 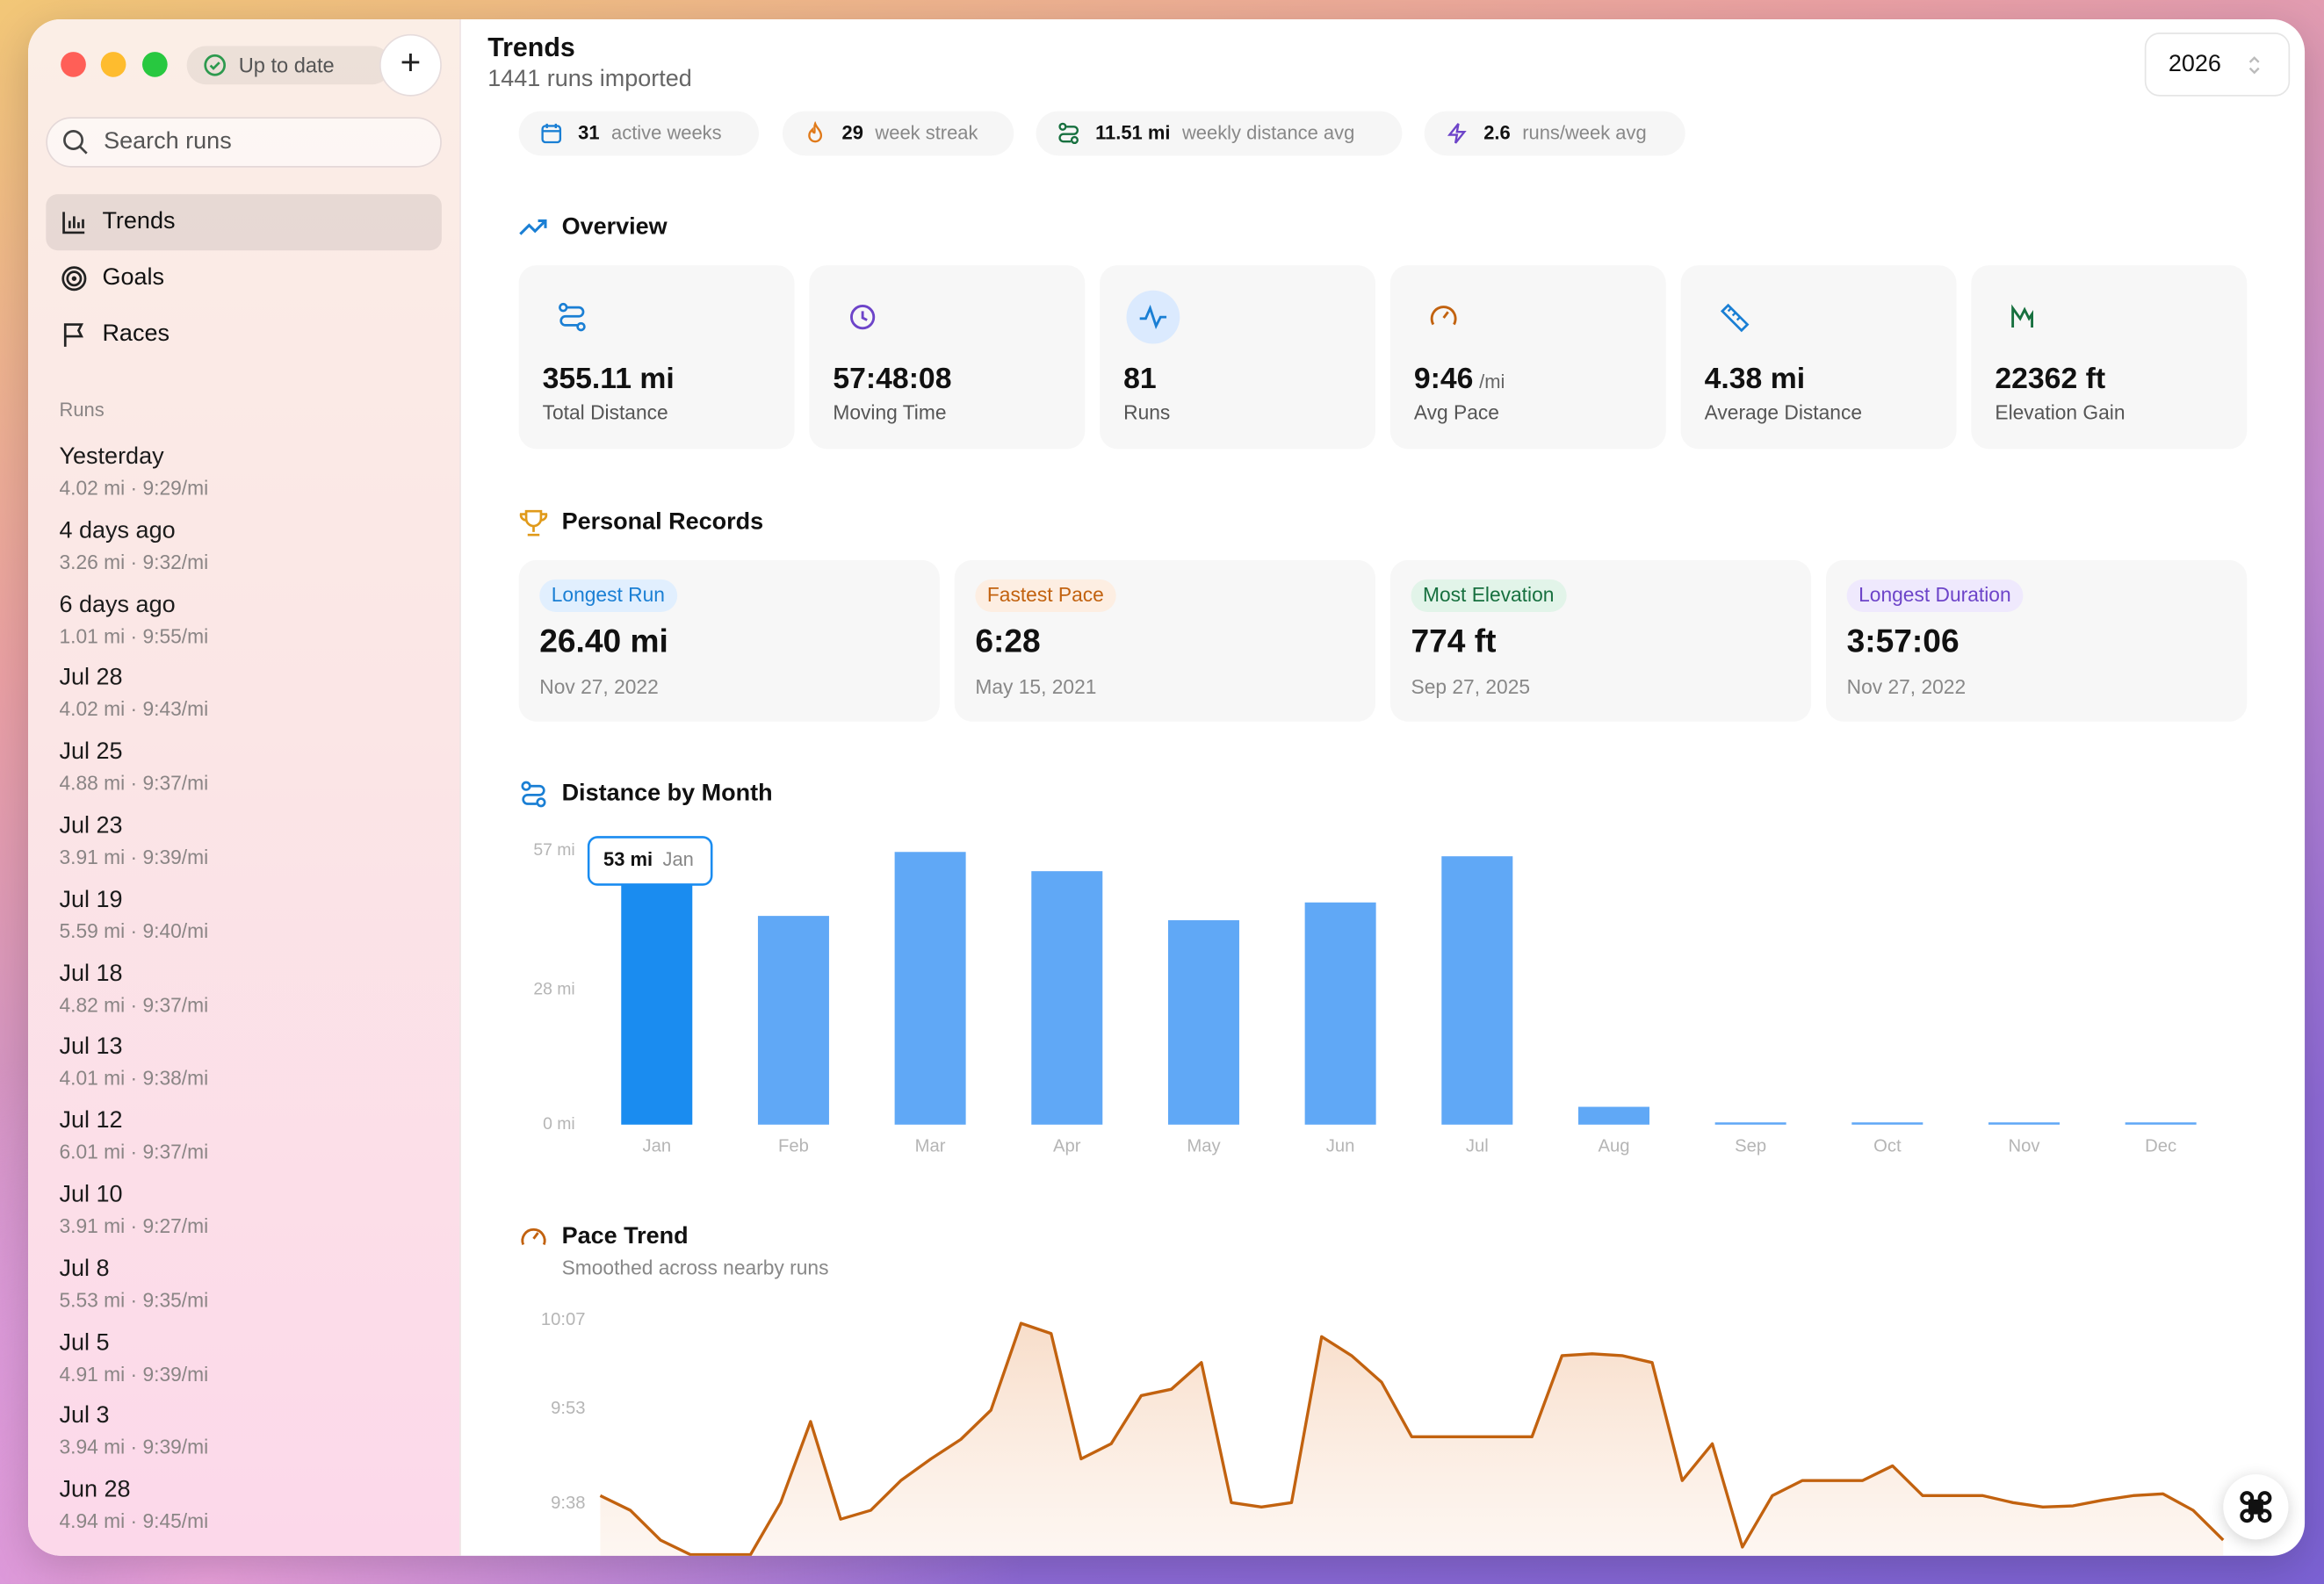 I want to click on stat-label: runs/week avg, so click(x=1584, y=132).